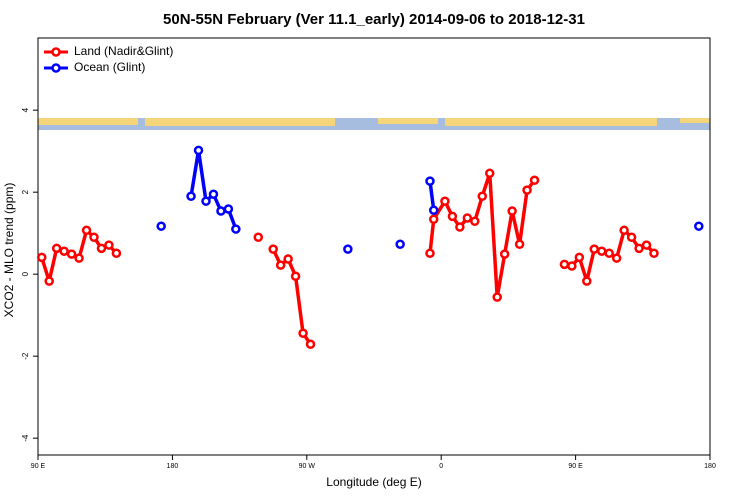  Describe the element at coordinates (307, 466) in the screenshot. I see `x-tick-label: 90 W` at that location.